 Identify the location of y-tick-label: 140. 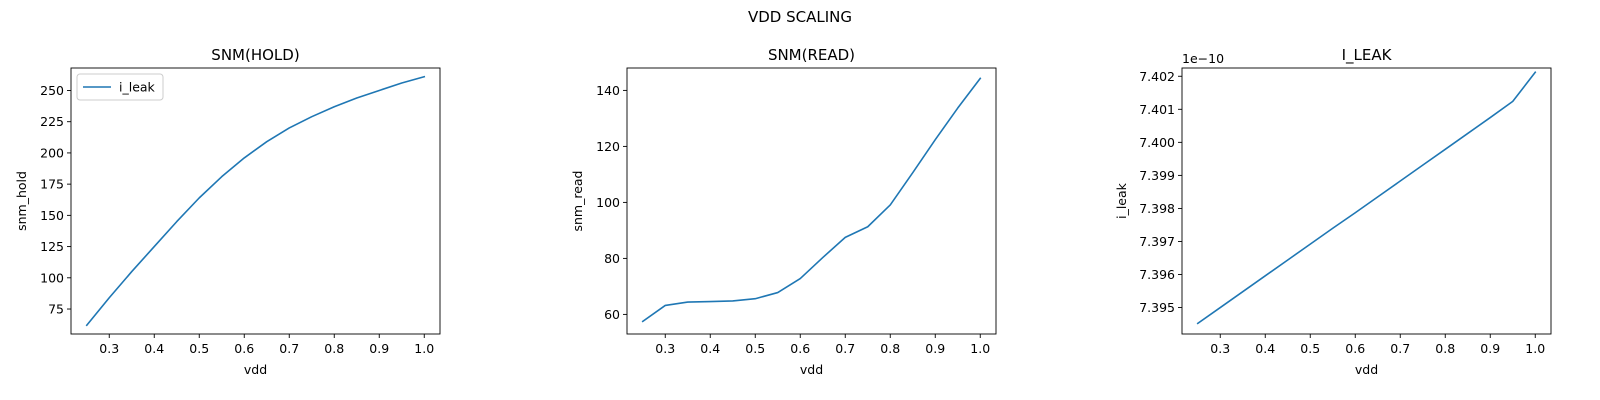
(608, 90).